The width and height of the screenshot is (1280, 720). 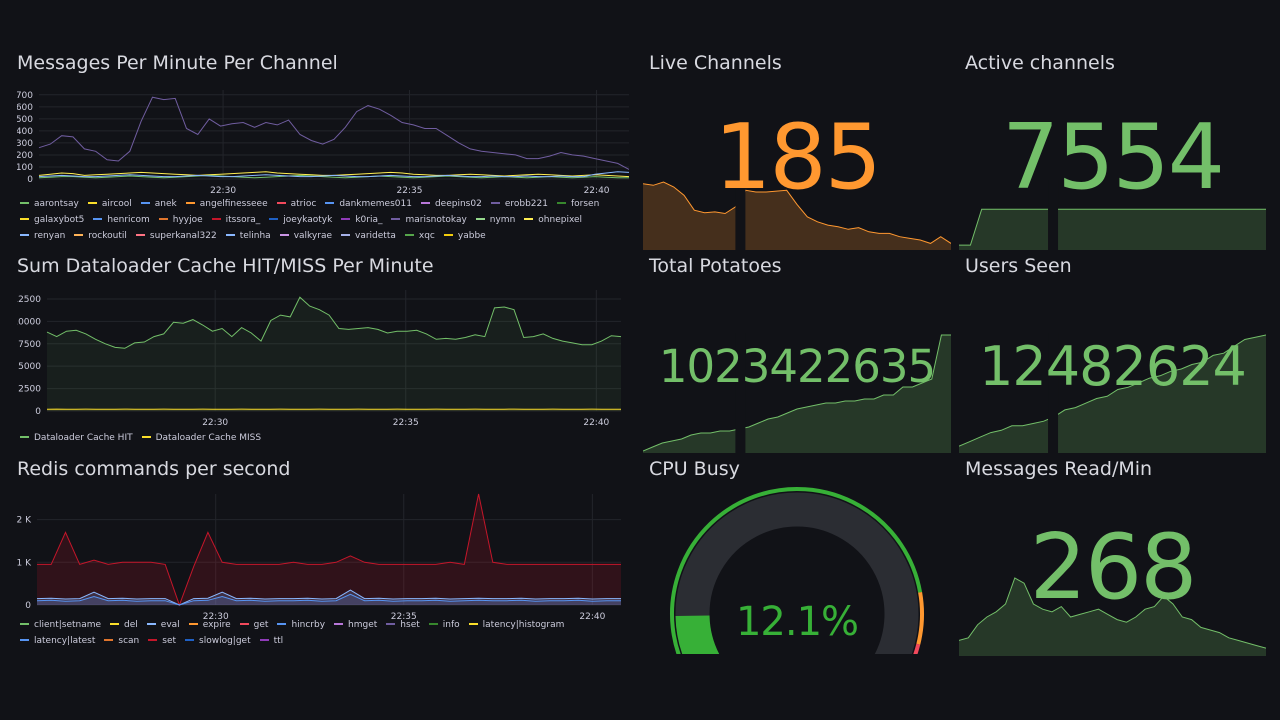 What do you see at coordinates (176, 236) in the screenshot?
I see `legend-item: superkanal322` at bounding box center [176, 236].